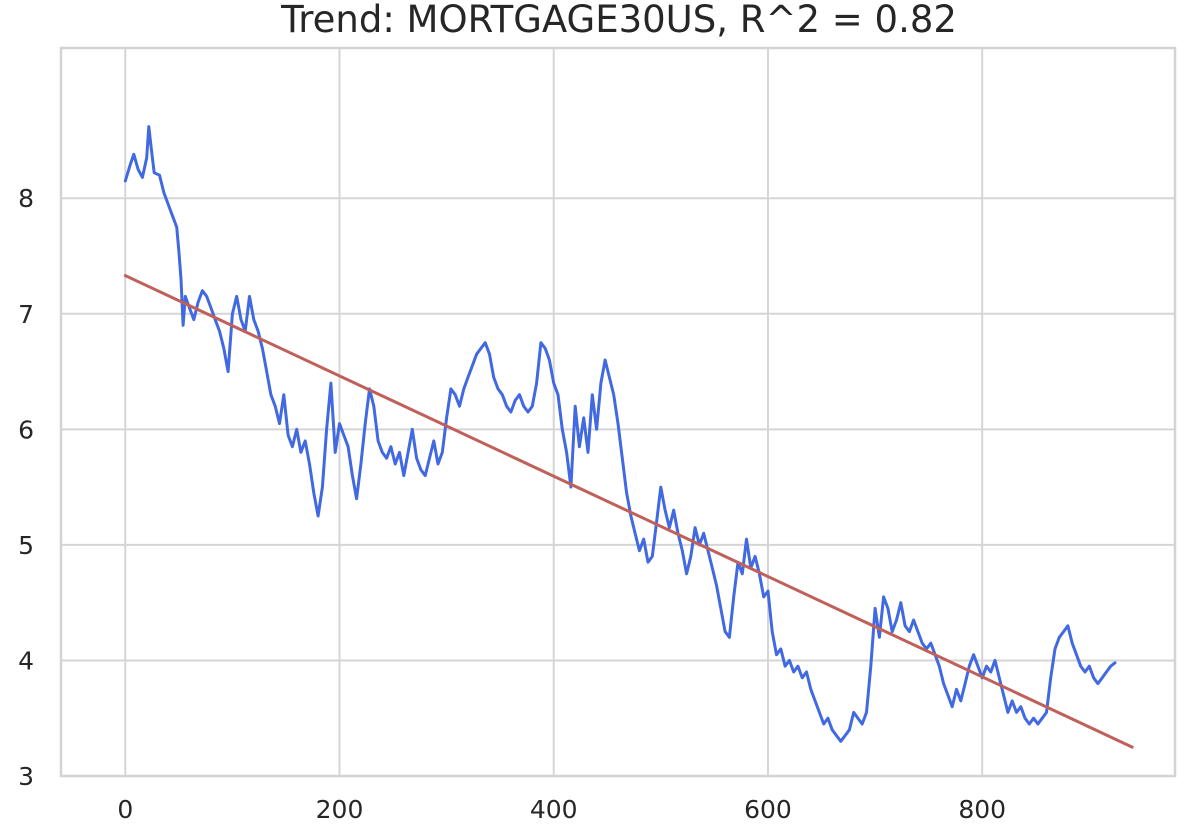  I want to click on x-tick-label: 400, so click(554, 809).